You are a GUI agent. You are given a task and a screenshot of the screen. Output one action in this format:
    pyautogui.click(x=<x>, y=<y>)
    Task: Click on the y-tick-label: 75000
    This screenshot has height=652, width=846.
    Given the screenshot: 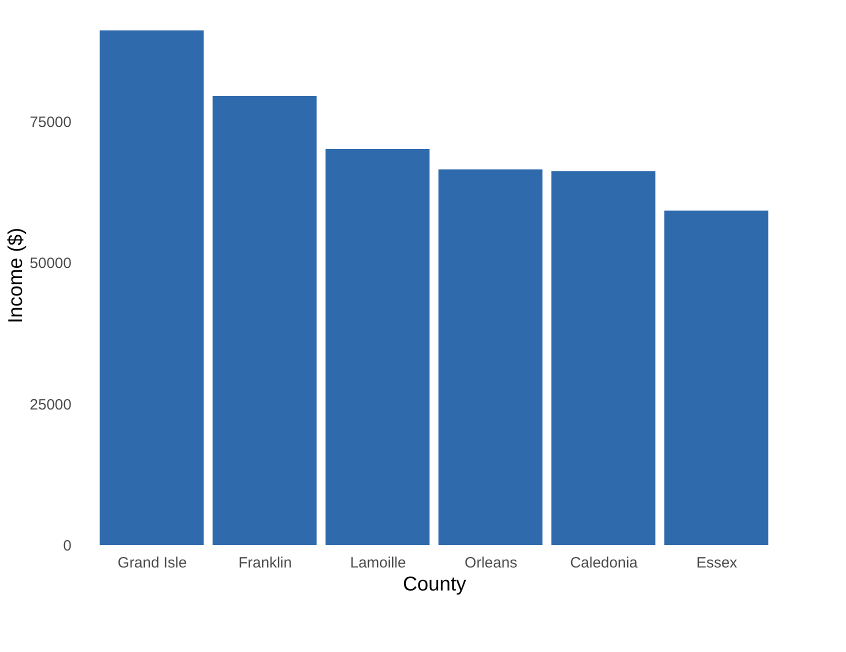 What is the action you would take?
    pyautogui.click(x=51, y=122)
    